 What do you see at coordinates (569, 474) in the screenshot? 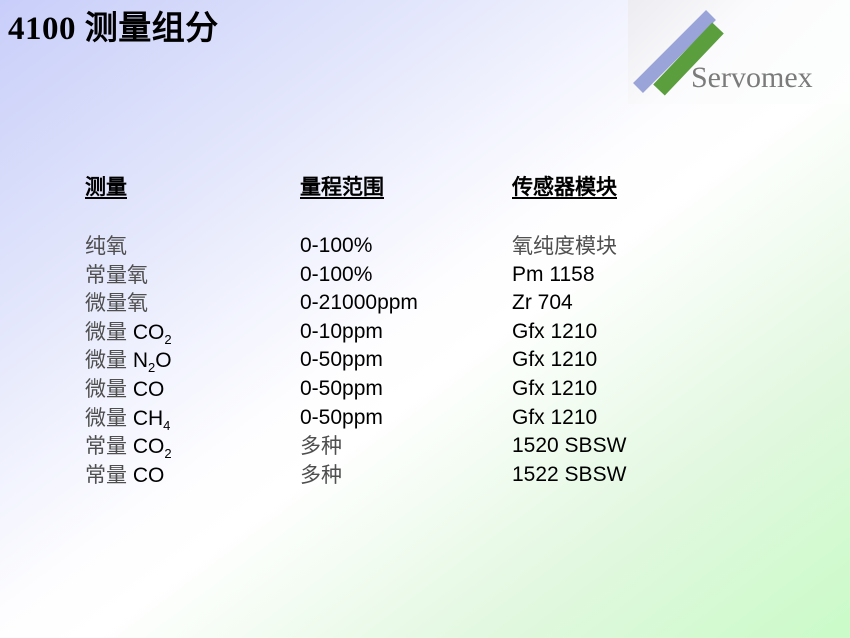
I see `module-cell: 1522 SBSW` at bounding box center [569, 474].